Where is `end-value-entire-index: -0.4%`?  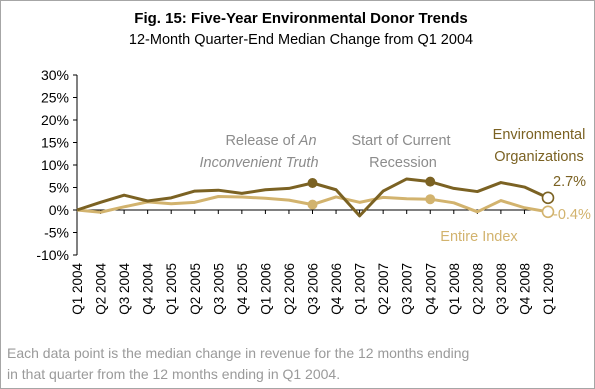 end-value-entire-index: -0.4% is located at coordinates (572, 215).